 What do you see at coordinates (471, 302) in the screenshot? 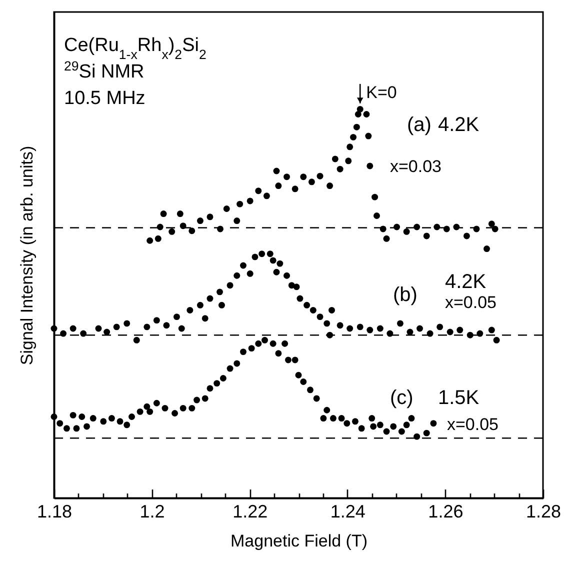
I see `annotation: x=0.05` at bounding box center [471, 302].